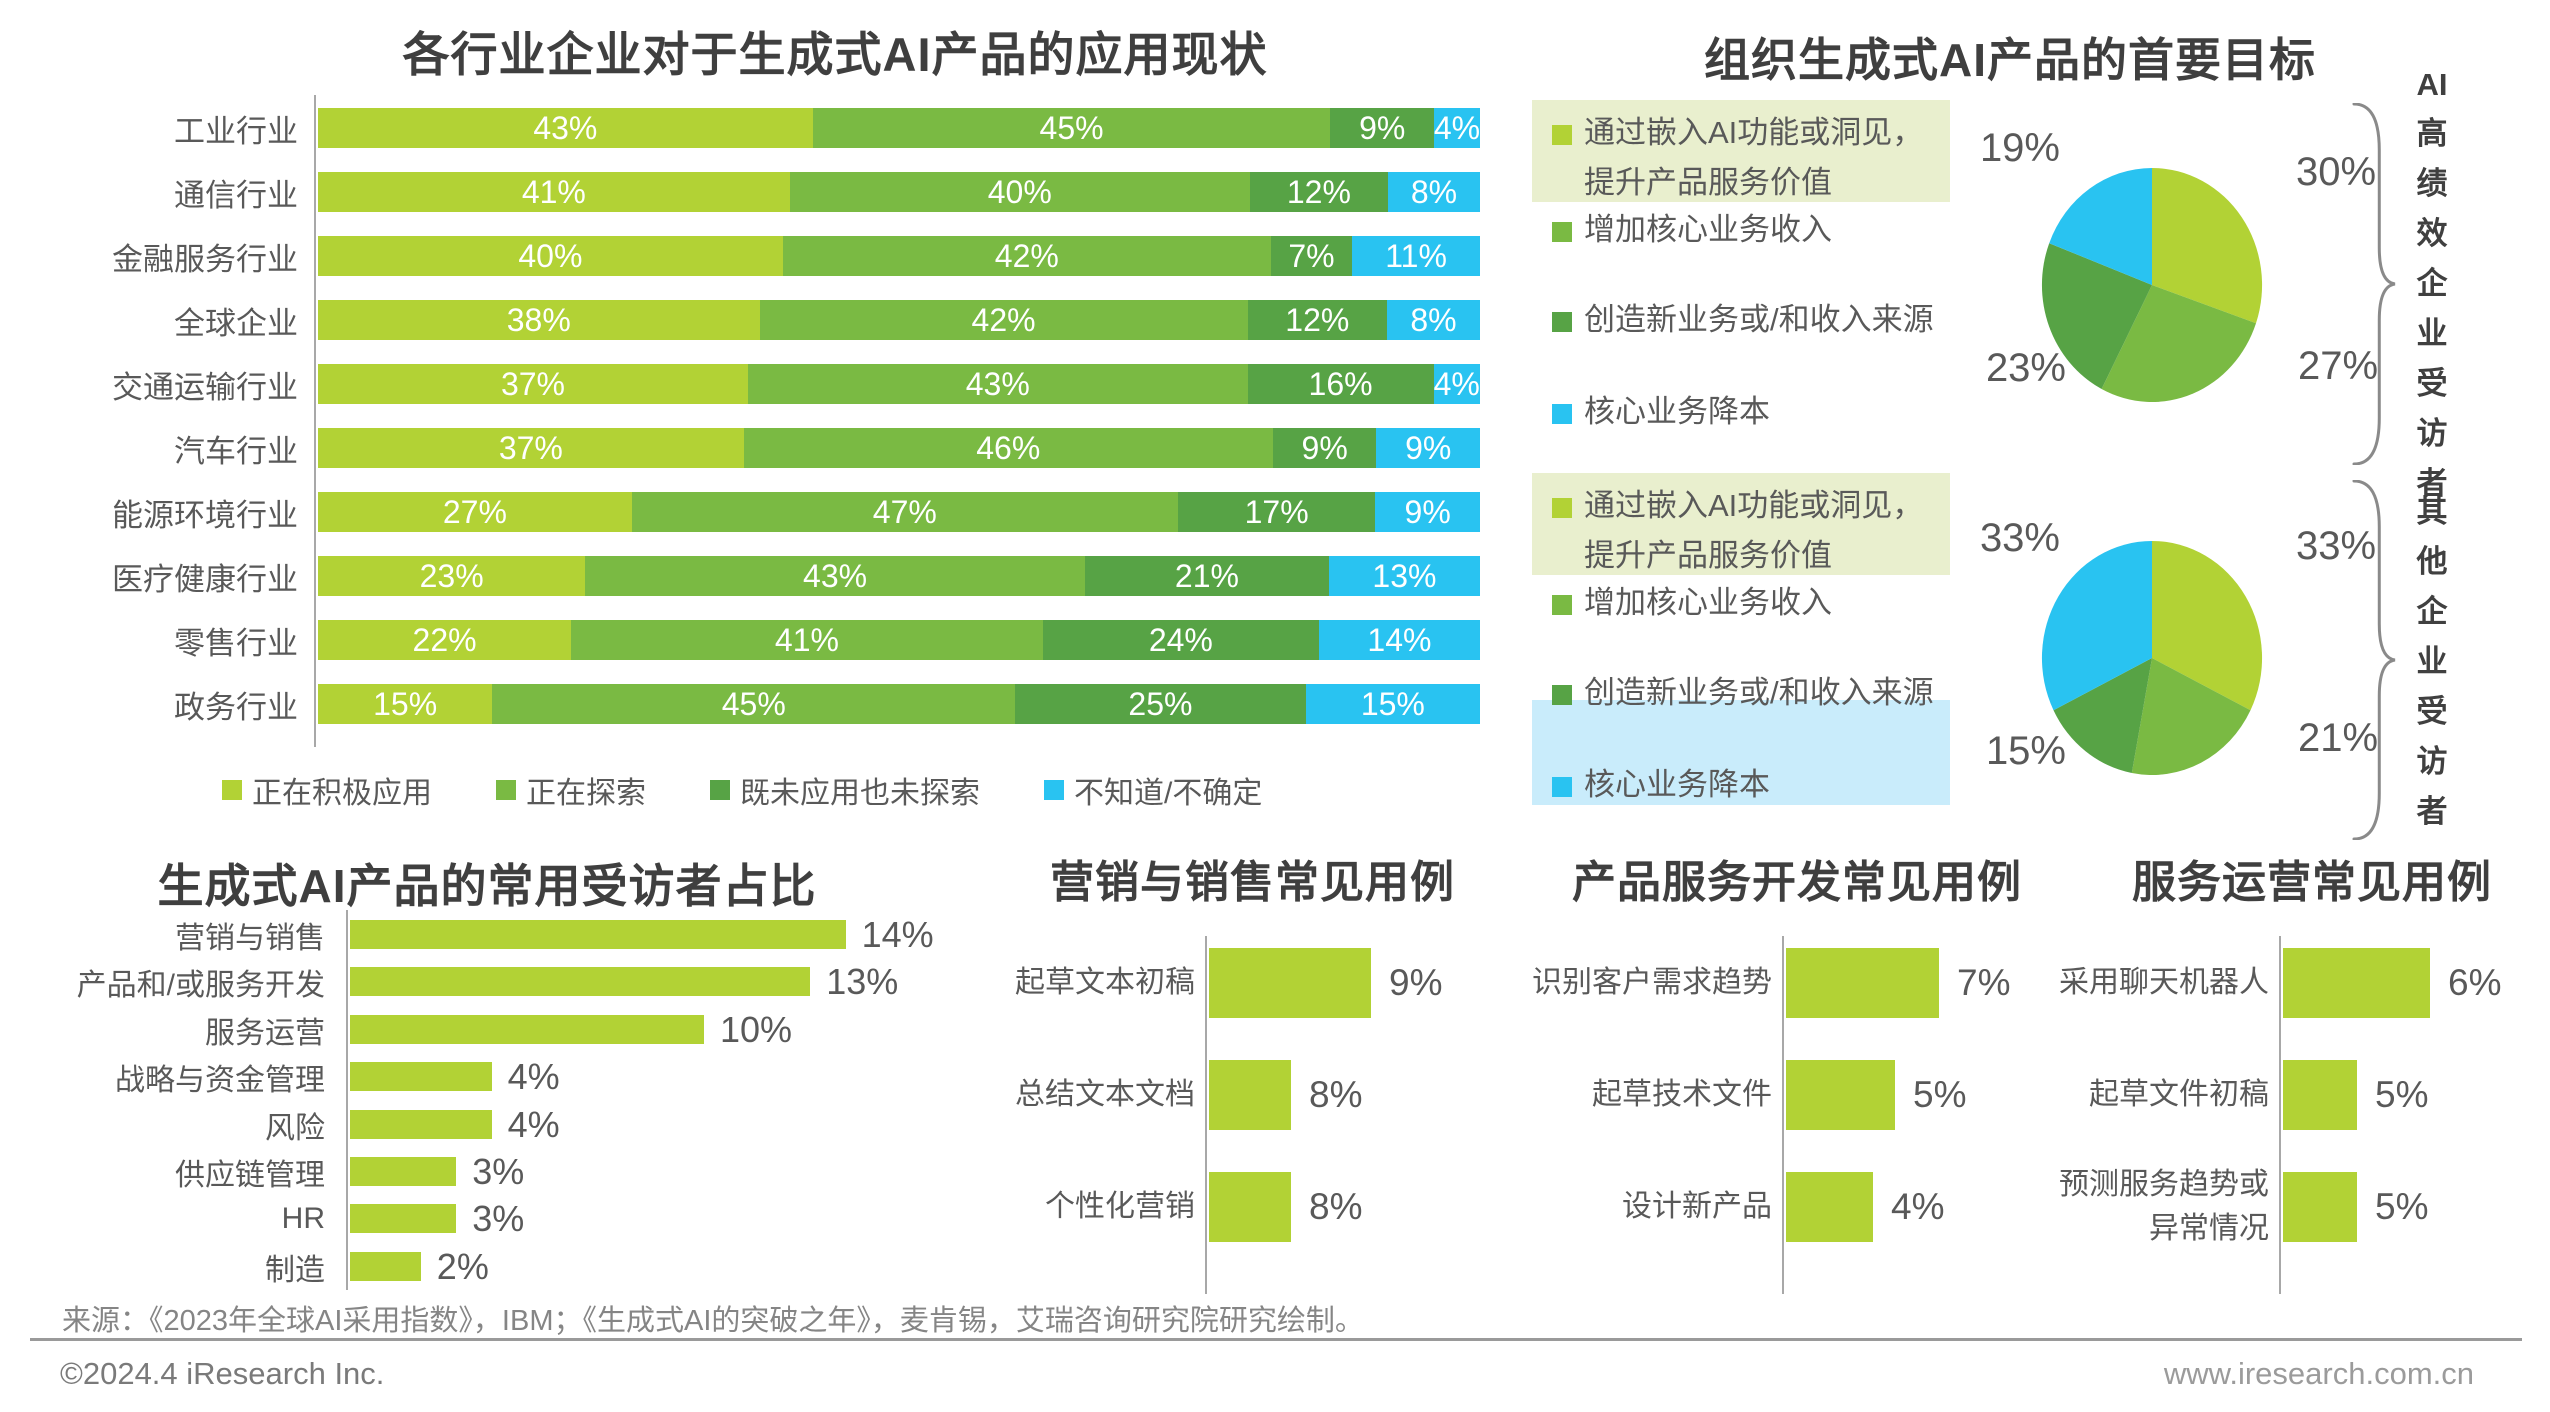  I want to click on row-label: 营销与销售, so click(250, 938).